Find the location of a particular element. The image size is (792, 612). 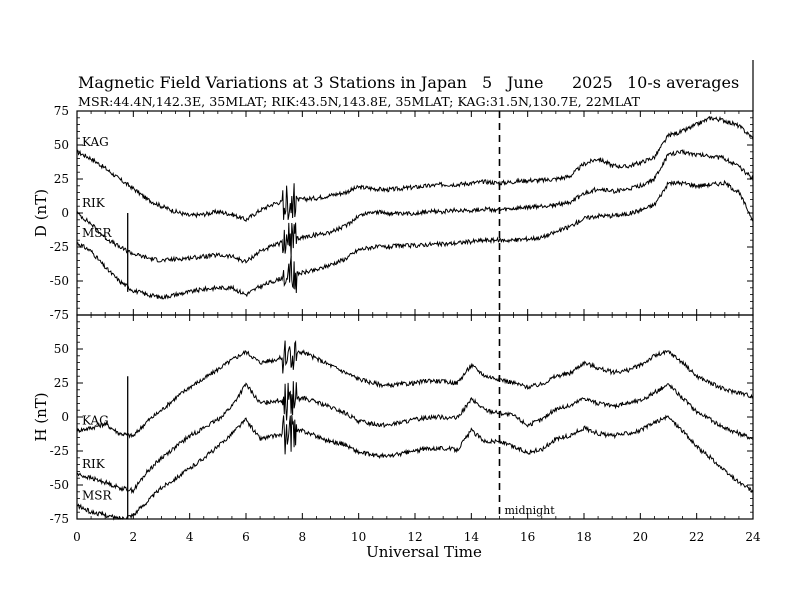

x-tick-label: 14 is located at coordinates (472, 537).